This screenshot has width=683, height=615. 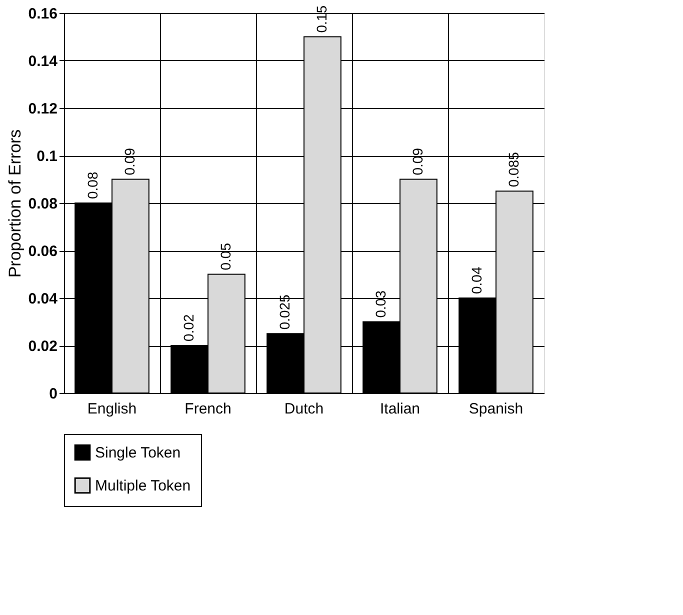 What do you see at coordinates (321, 19) in the screenshot?
I see `data-label: 0.15` at bounding box center [321, 19].